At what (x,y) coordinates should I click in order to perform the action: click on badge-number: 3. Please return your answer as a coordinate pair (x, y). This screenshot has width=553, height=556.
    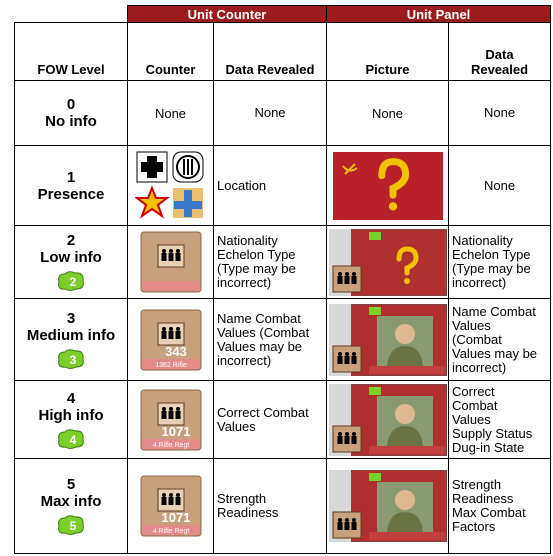
    Looking at the image, I should click on (73, 360).